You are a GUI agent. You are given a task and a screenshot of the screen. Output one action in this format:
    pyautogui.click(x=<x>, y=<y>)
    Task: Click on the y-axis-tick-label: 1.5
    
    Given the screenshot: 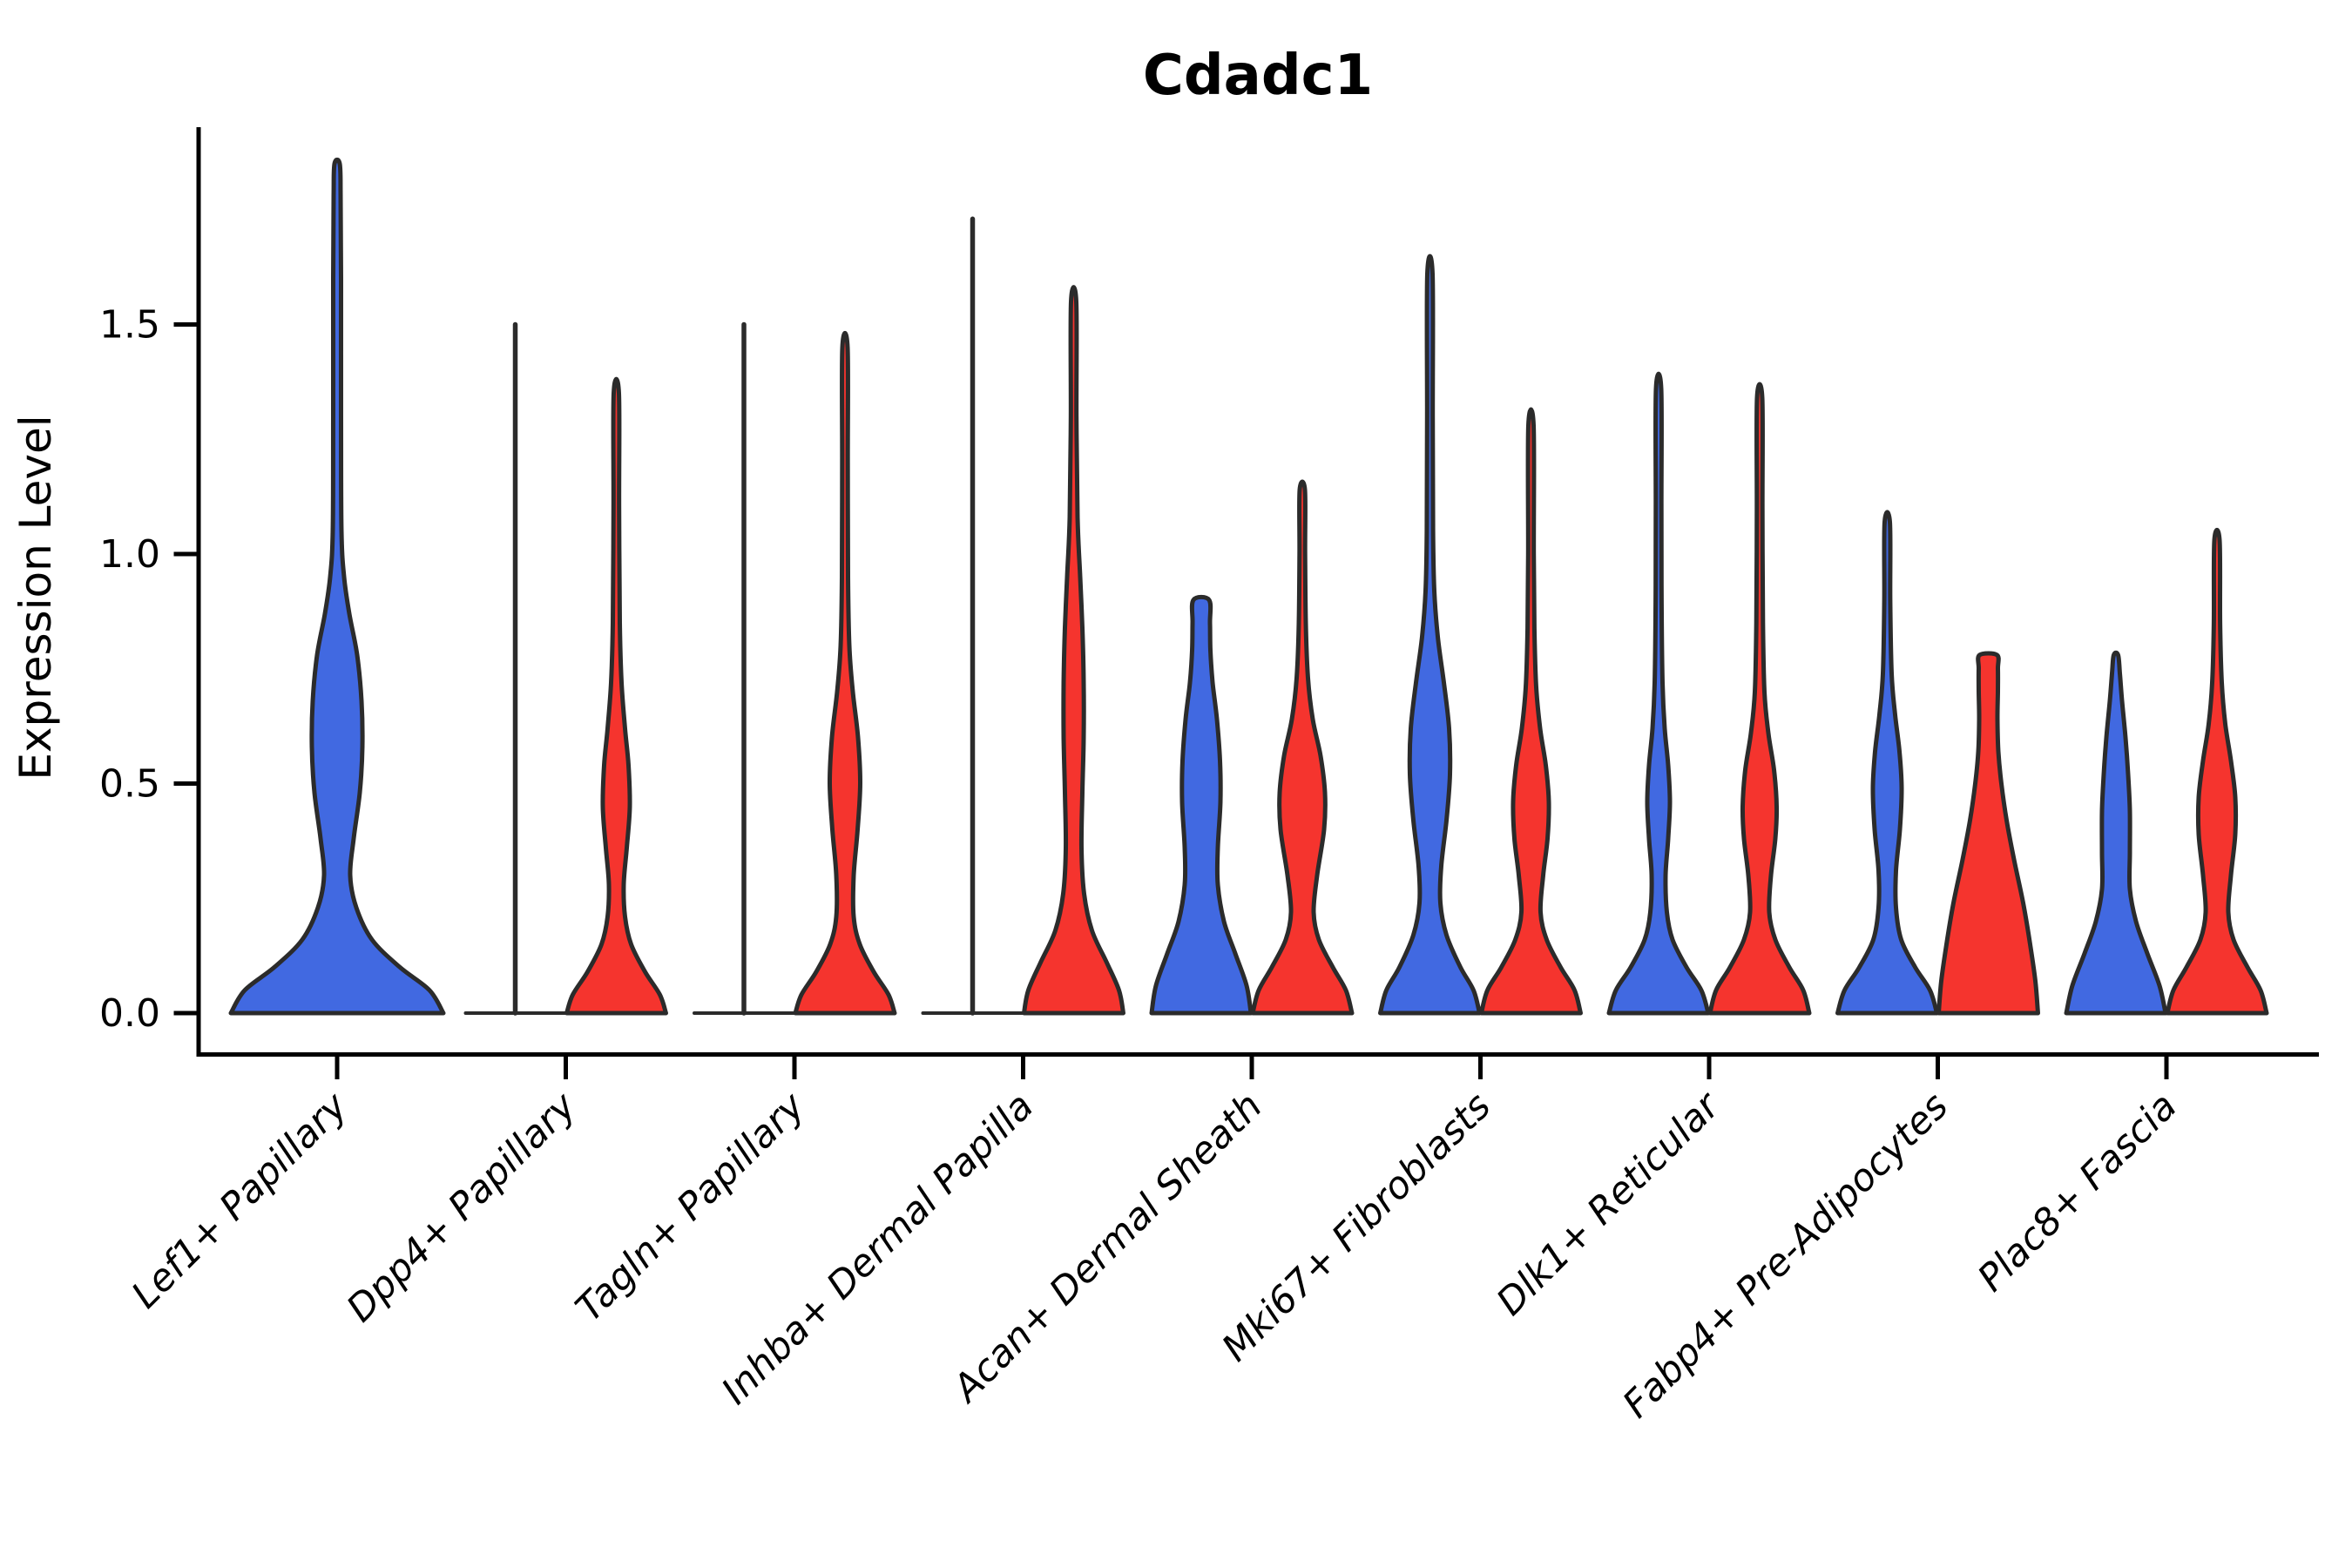 What is the action you would take?
    pyautogui.click(x=129, y=325)
    